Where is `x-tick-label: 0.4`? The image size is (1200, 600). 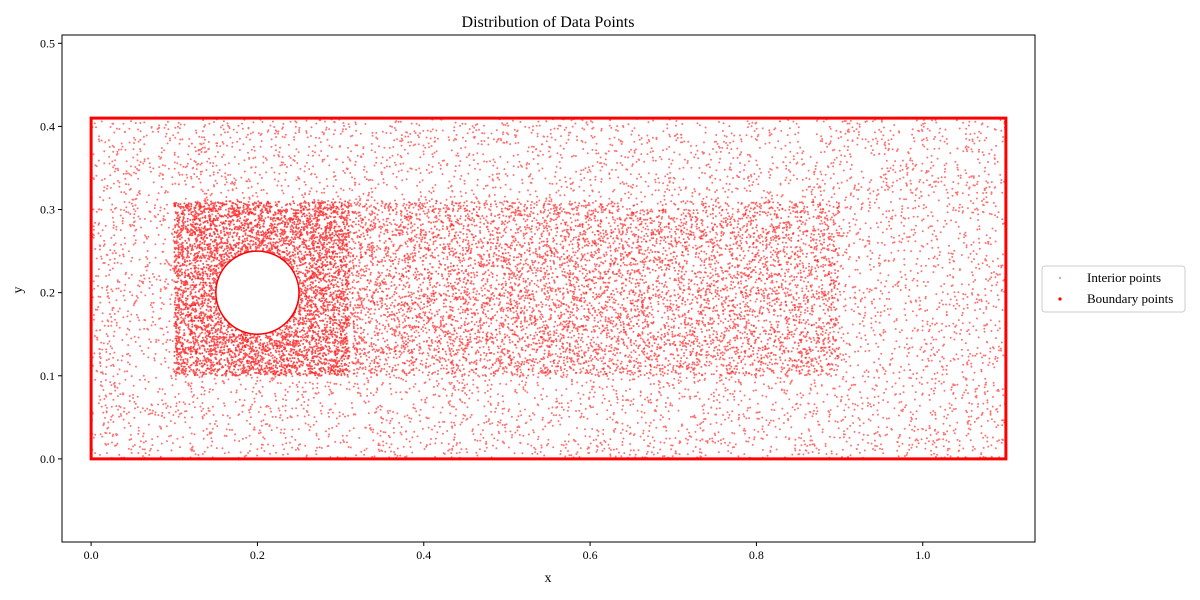 x-tick-label: 0.4 is located at coordinates (423, 555).